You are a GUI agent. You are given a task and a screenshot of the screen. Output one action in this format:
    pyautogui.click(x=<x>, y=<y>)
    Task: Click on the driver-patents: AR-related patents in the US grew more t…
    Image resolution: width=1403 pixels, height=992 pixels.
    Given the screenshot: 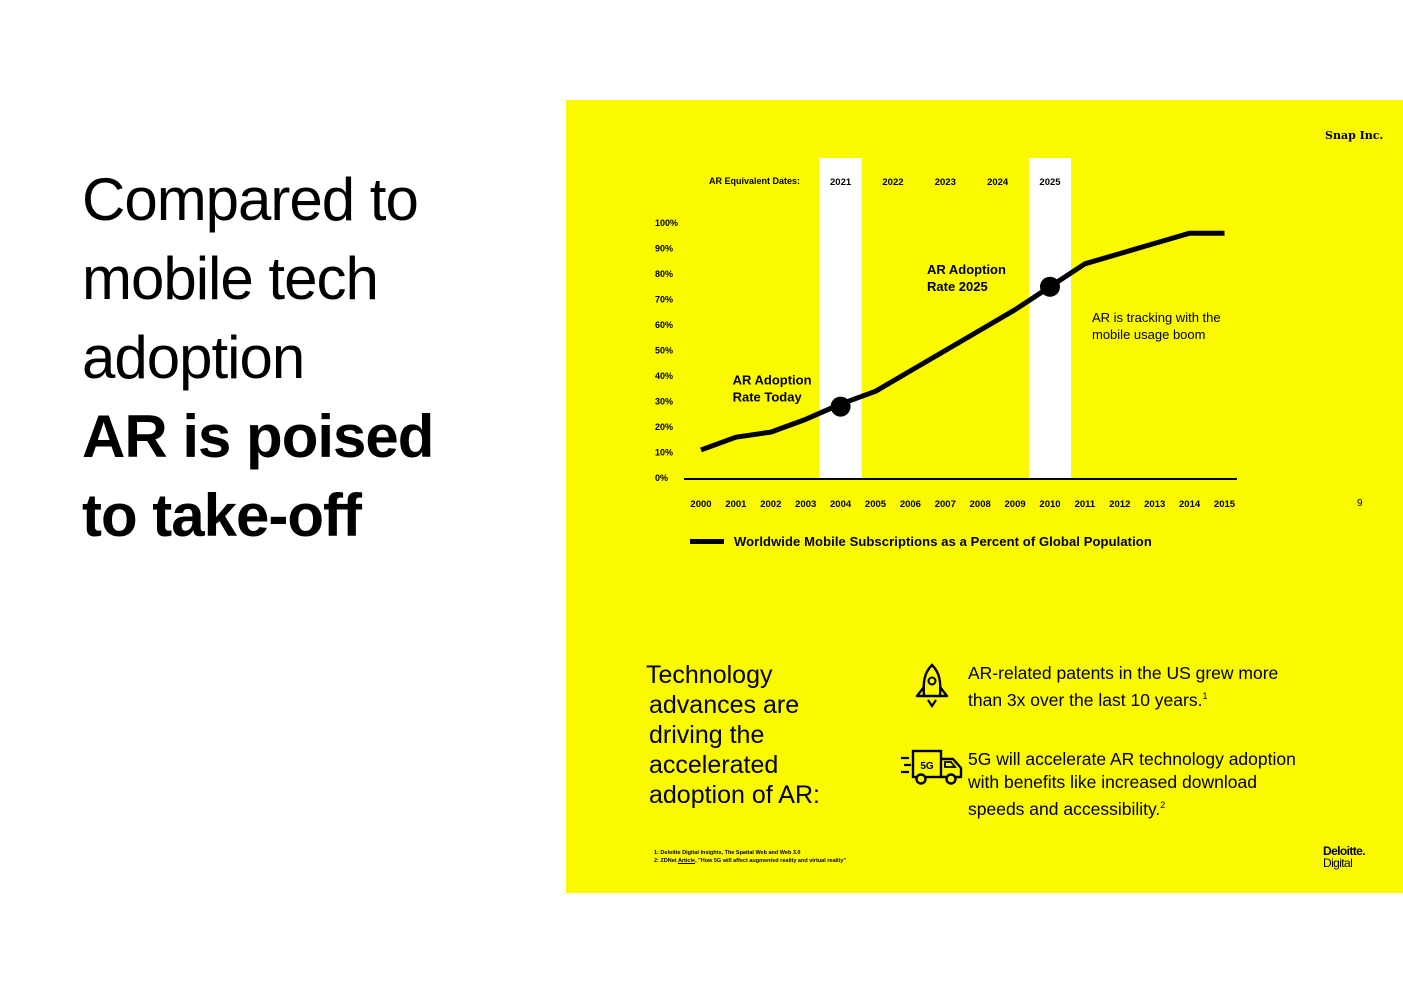 What is the action you would take?
    pyautogui.click(x=1102, y=687)
    